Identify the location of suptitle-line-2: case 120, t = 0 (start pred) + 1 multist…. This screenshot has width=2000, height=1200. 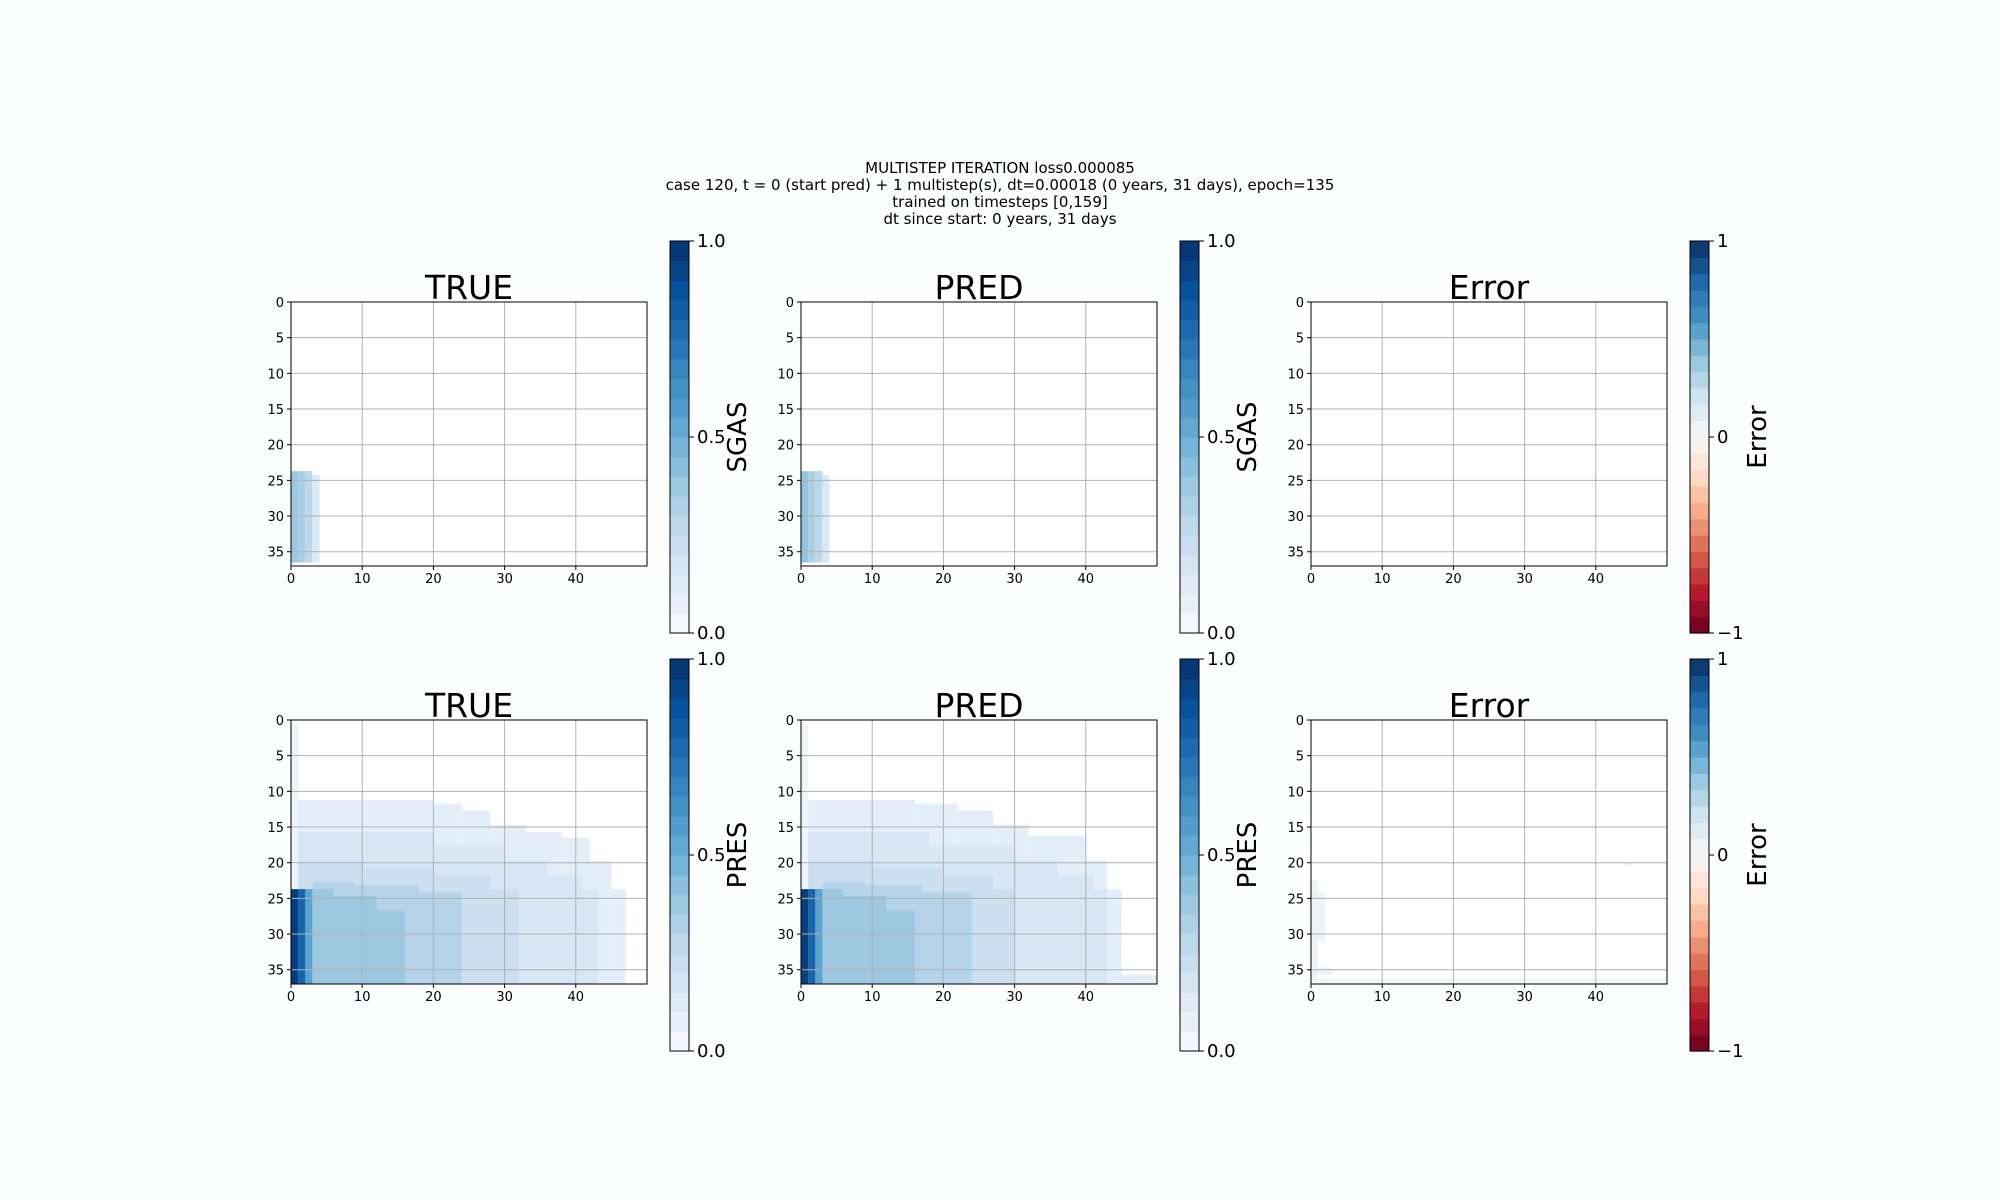
(1000, 185).